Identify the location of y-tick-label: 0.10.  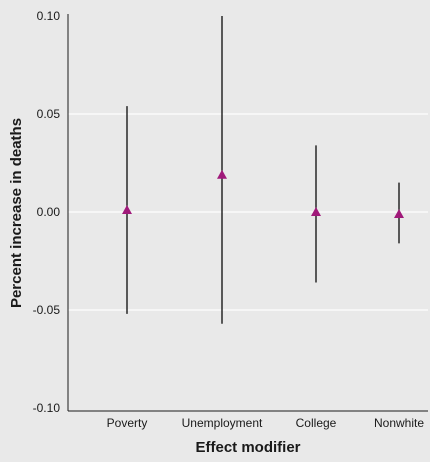
(49, 16).